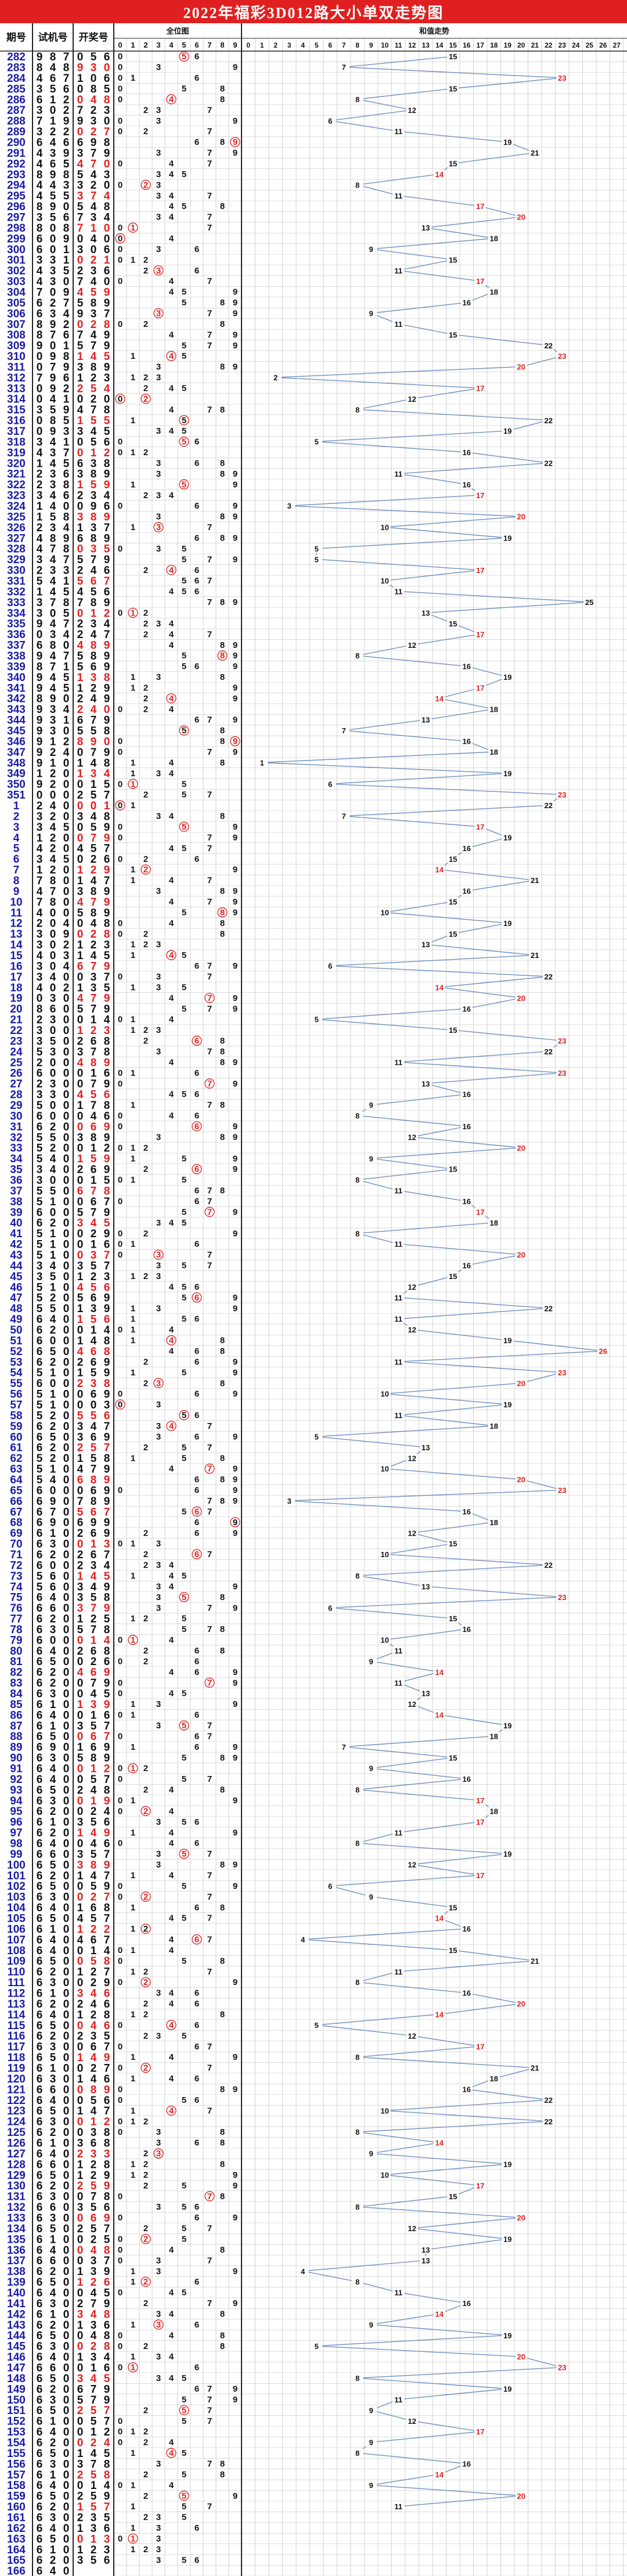 This screenshot has width=627, height=2576. Describe the element at coordinates (116, 463) in the screenshot. I see `table-row: 320 1 4 5 6 3 8 63 8` at that location.